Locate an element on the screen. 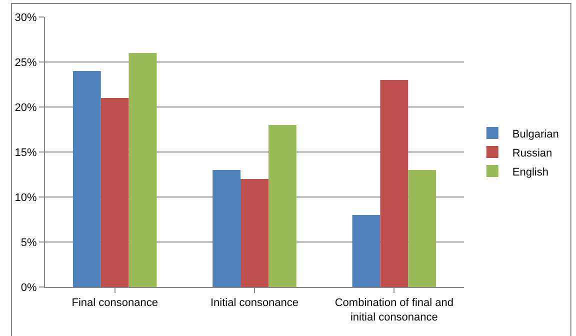 The width and height of the screenshot is (576, 336). x-tick-label: Initial consonance is located at coordinates (254, 303).